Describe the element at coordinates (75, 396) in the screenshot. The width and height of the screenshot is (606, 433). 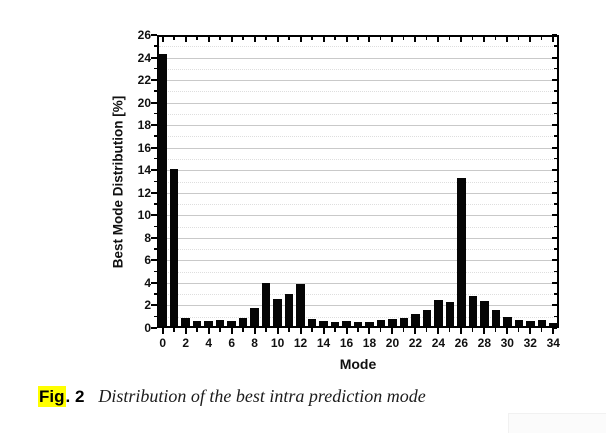
I see `caption-fig-number: . 2` at that location.